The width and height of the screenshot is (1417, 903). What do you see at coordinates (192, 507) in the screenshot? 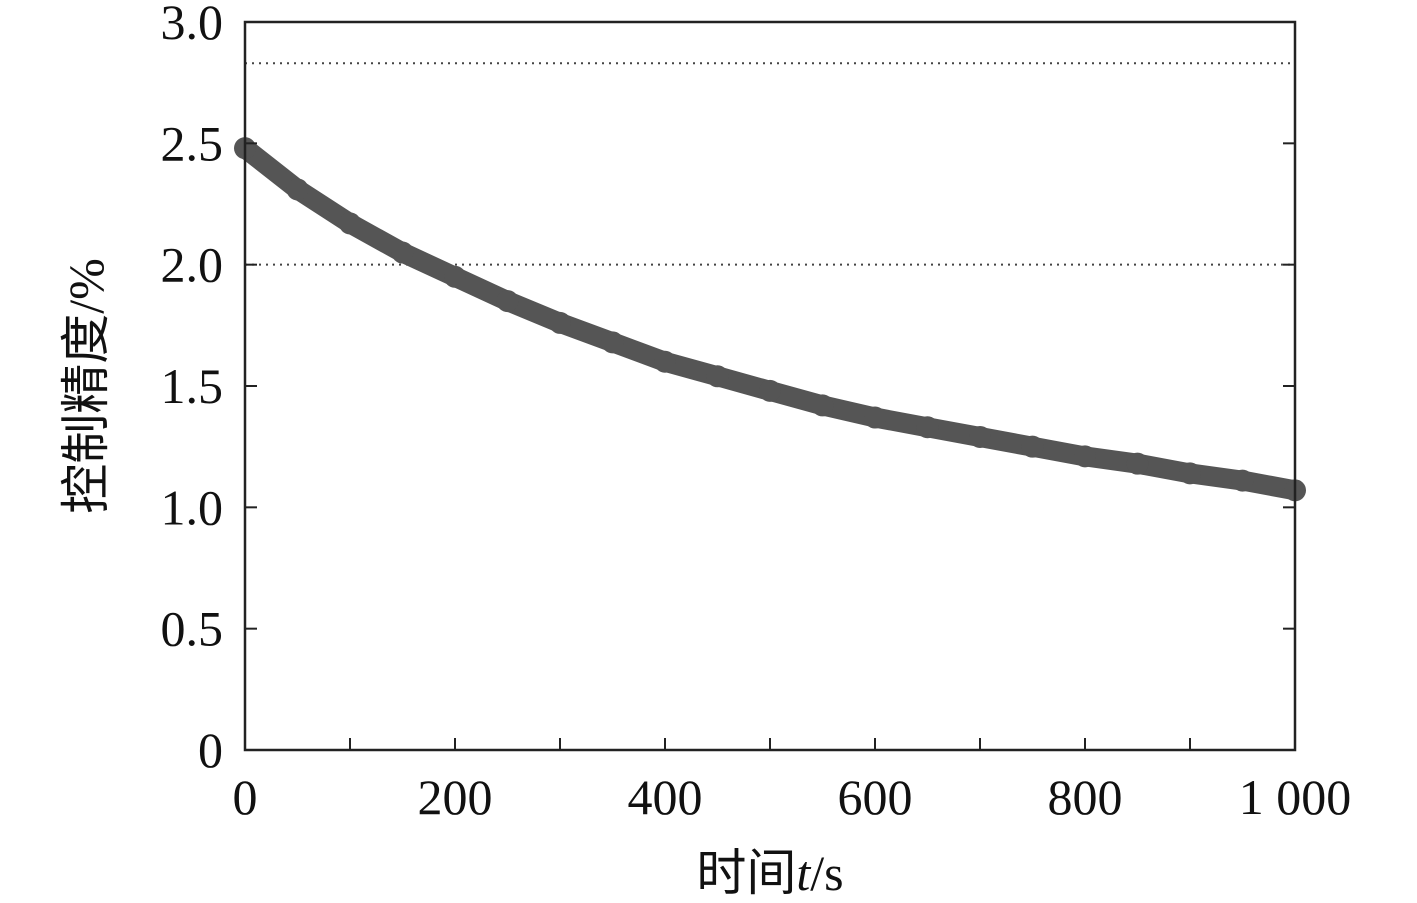
I see `y-tick-label-2: 1.0` at bounding box center [192, 507].